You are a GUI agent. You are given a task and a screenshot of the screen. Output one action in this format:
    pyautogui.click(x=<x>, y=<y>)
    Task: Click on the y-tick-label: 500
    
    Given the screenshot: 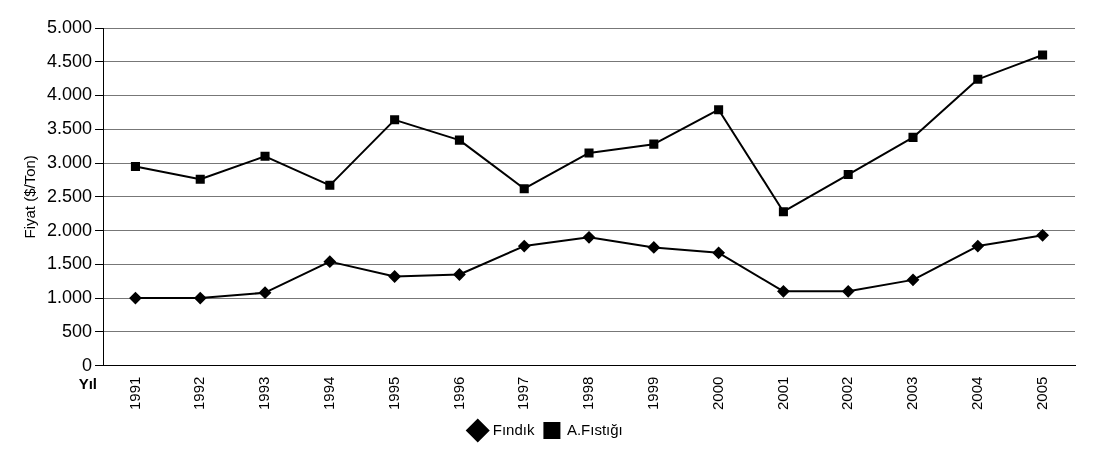 What is the action you would take?
    pyautogui.click(x=77, y=330)
    